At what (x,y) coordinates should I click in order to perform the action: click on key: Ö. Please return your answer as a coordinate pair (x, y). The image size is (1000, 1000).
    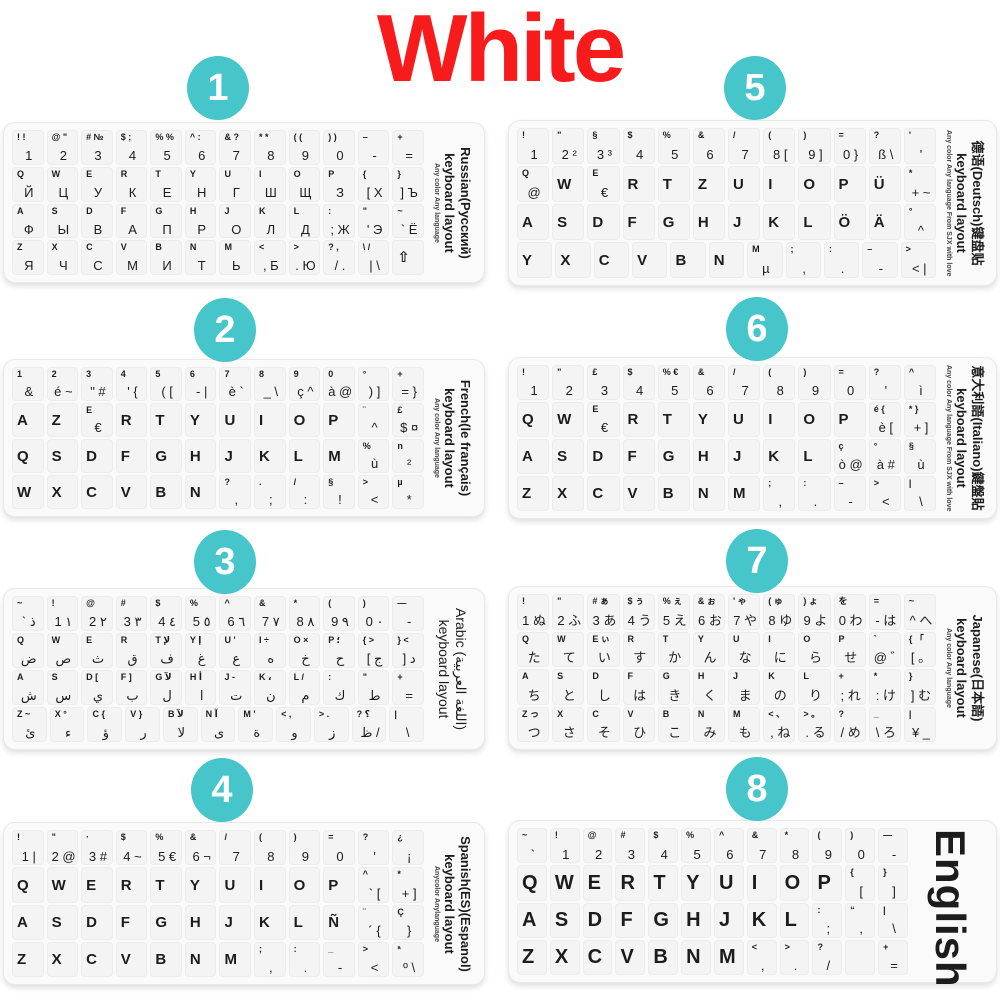
    Looking at the image, I should click on (849, 222).